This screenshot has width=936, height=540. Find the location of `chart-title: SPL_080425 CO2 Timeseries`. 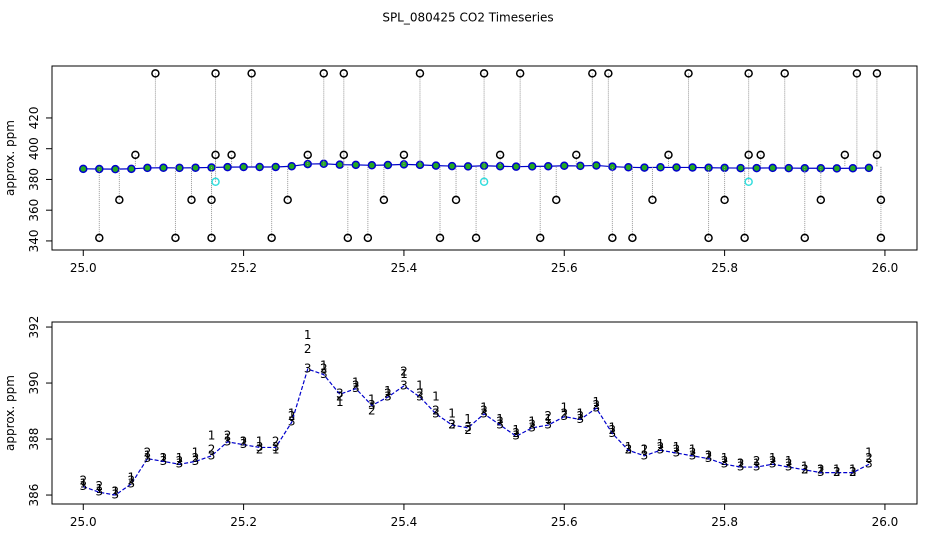

chart-title: SPL_080425 CO2 Timeseries is located at coordinates (467, 18).